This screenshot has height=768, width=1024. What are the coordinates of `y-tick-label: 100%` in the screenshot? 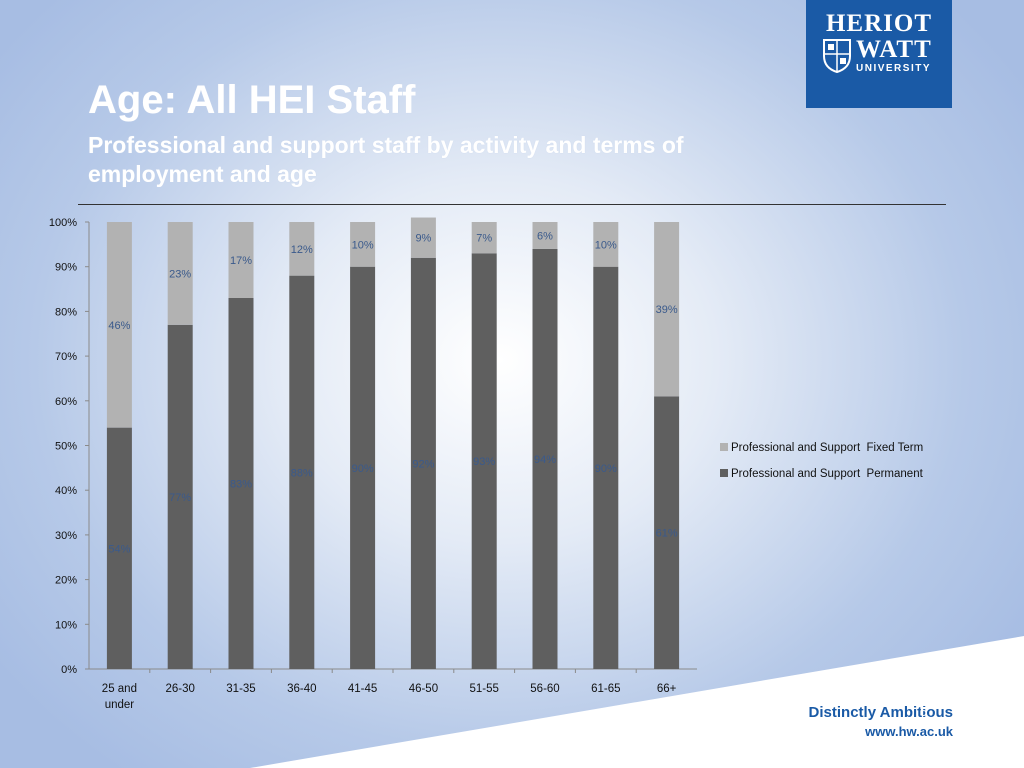 It's located at (63, 223).